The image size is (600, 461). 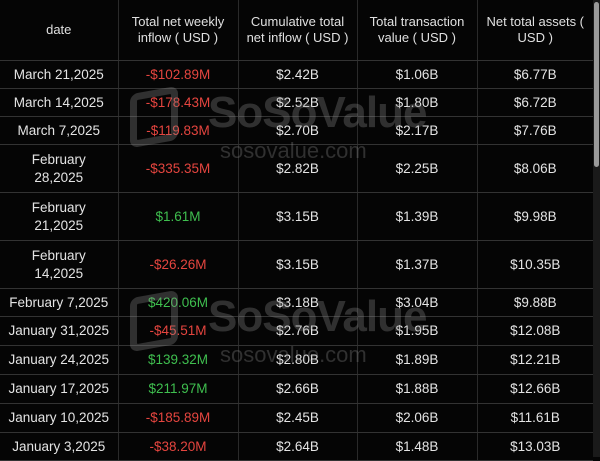 What do you see at coordinates (59, 30) in the screenshot?
I see `header-date: date` at bounding box center [59, 30].